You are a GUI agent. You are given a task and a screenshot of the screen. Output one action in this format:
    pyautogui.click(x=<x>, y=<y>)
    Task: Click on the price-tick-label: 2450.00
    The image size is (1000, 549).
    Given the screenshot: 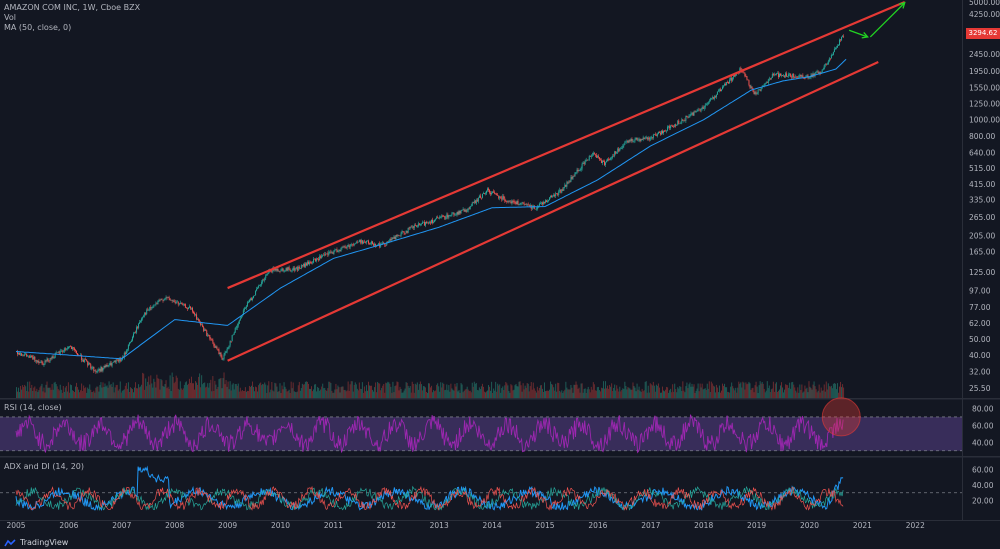 What is the action you would take?
    pyautogui.click(x=984, y=54)
    